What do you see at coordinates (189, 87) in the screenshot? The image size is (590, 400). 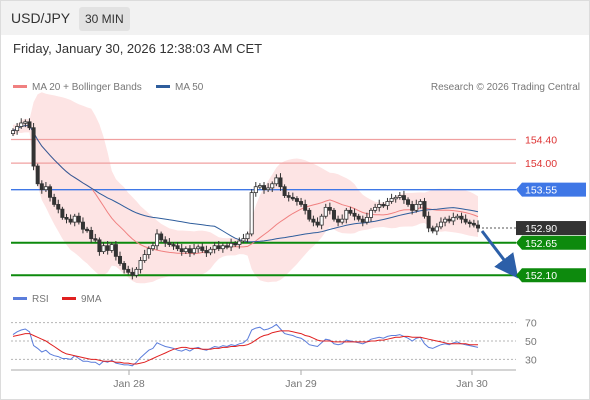 I see `ma50-legend-label: MA 50` at bounding box center [189, 87].